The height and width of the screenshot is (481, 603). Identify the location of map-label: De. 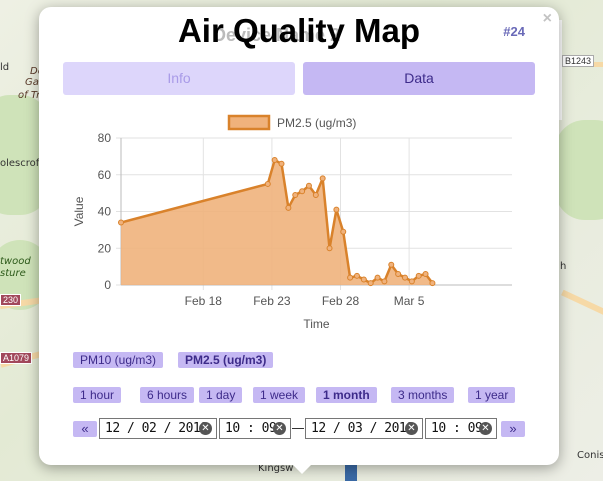
(37, 71).